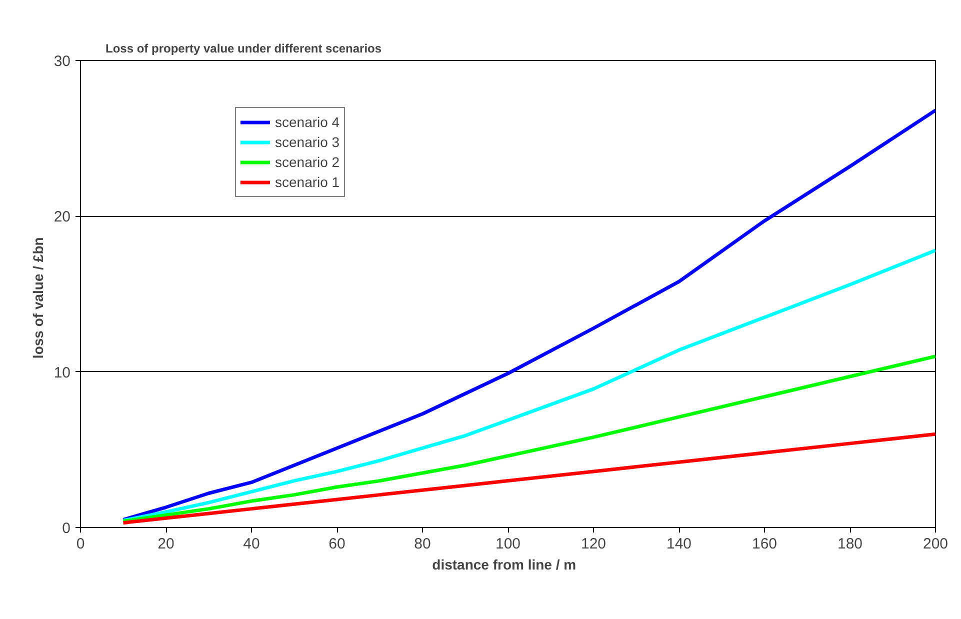 Image resolution: width=961 pixels, height=619 pixels. I want to click on y-tick-label: 0, so click(66, 528).